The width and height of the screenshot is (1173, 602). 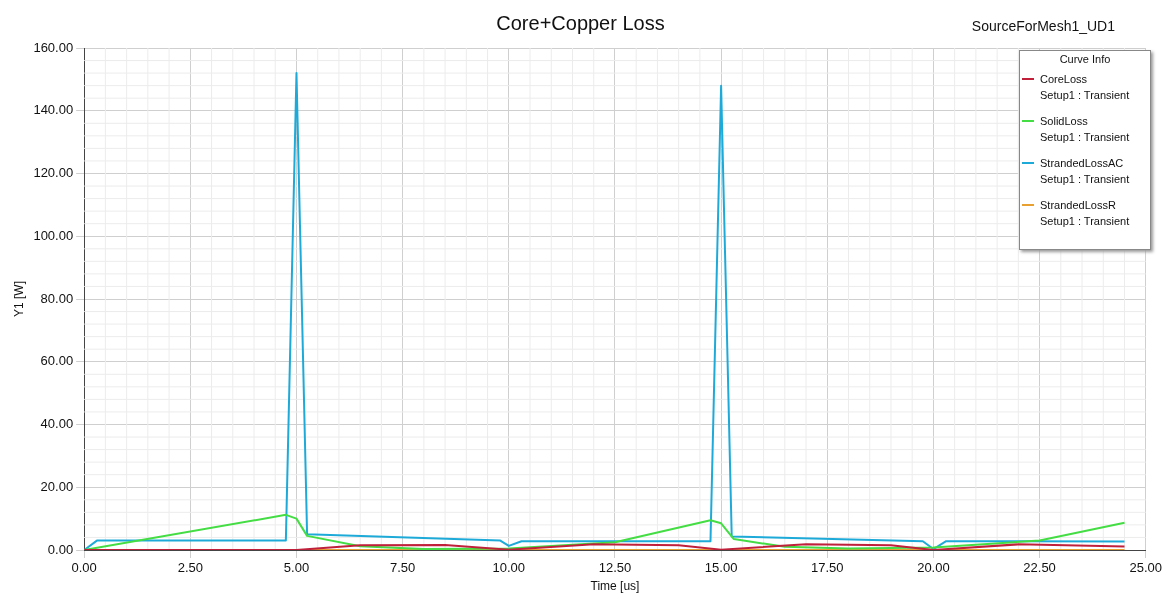 I want to click on chart-title: Core+Copper Loss, so click(x=580, y=22).